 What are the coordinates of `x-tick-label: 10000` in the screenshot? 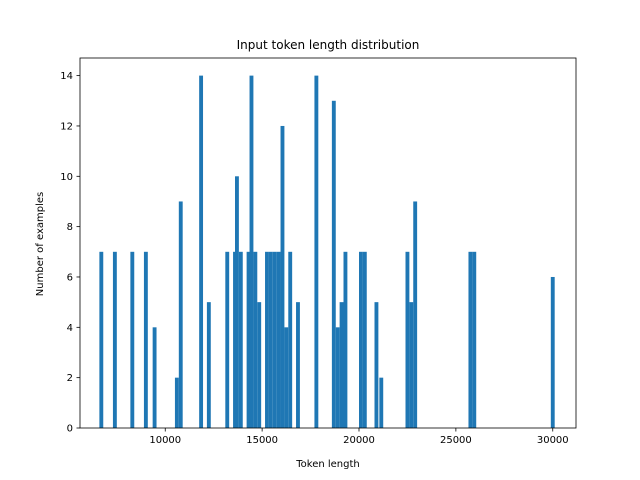 It's located at (165, 440).